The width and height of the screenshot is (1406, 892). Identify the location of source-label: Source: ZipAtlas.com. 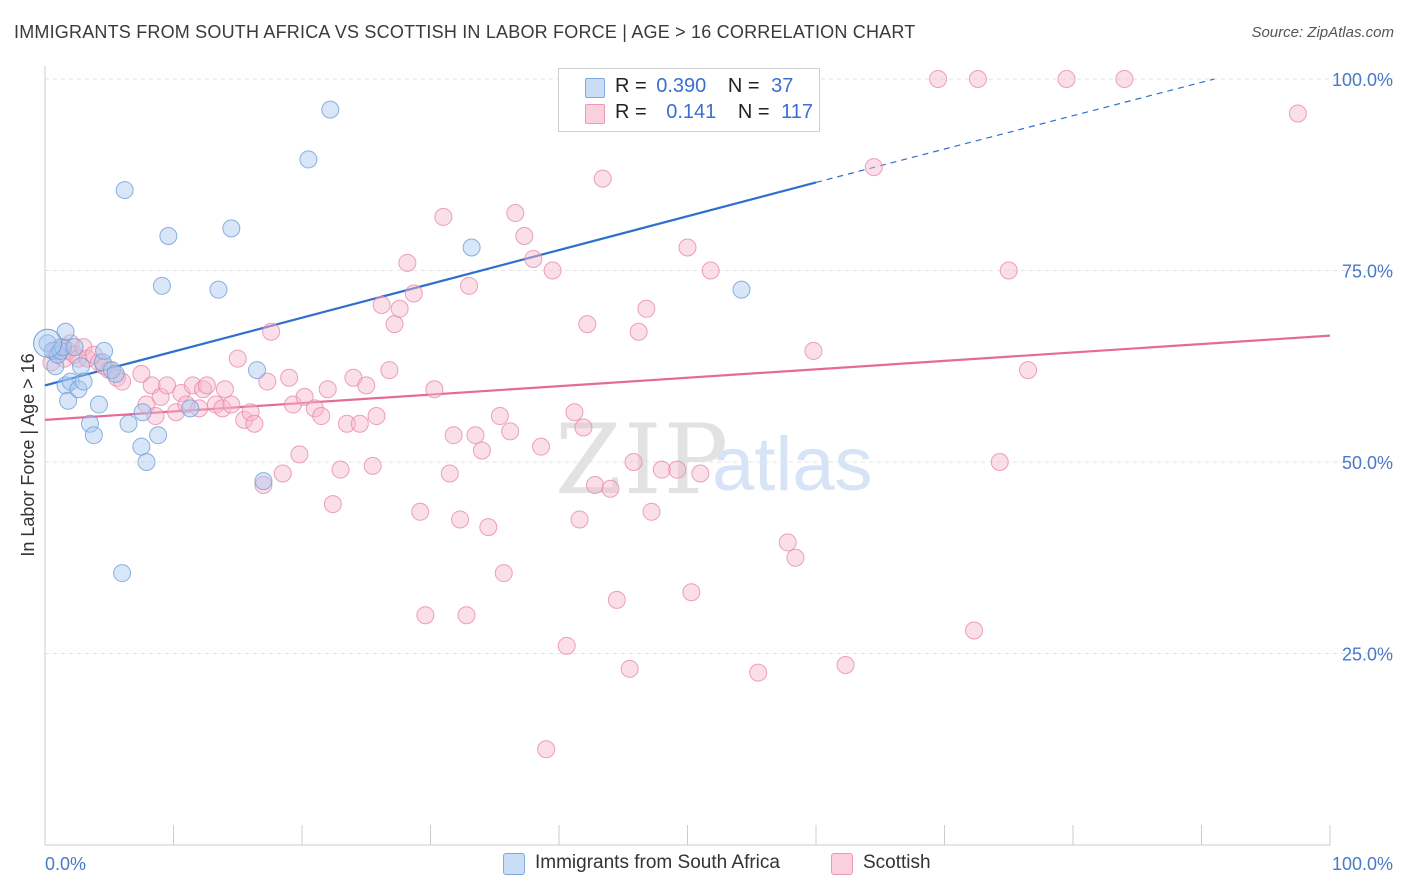
(1322, 32).